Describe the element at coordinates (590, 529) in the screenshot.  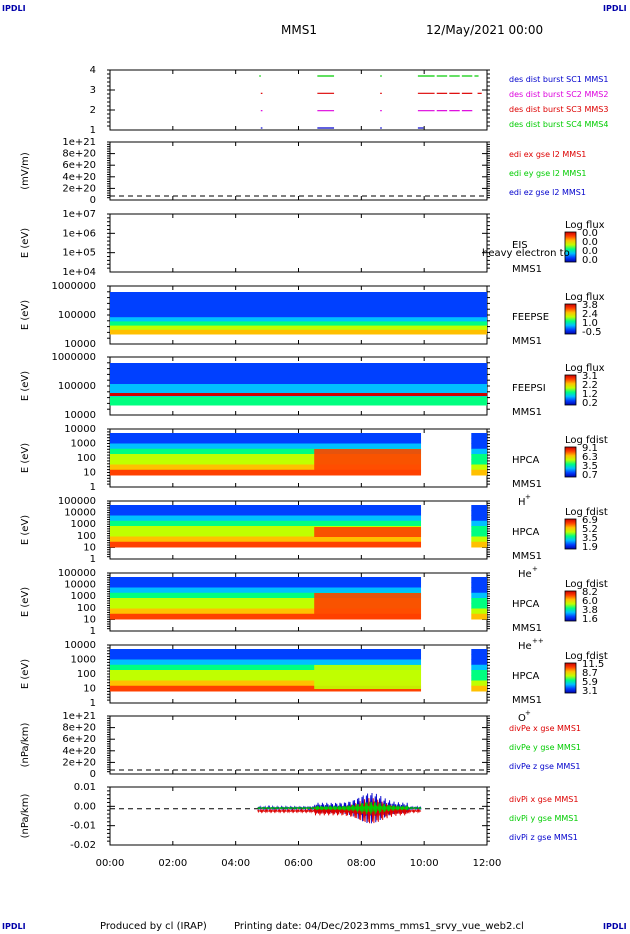
I see `colorbar-tick-label: 5.2` at that location.